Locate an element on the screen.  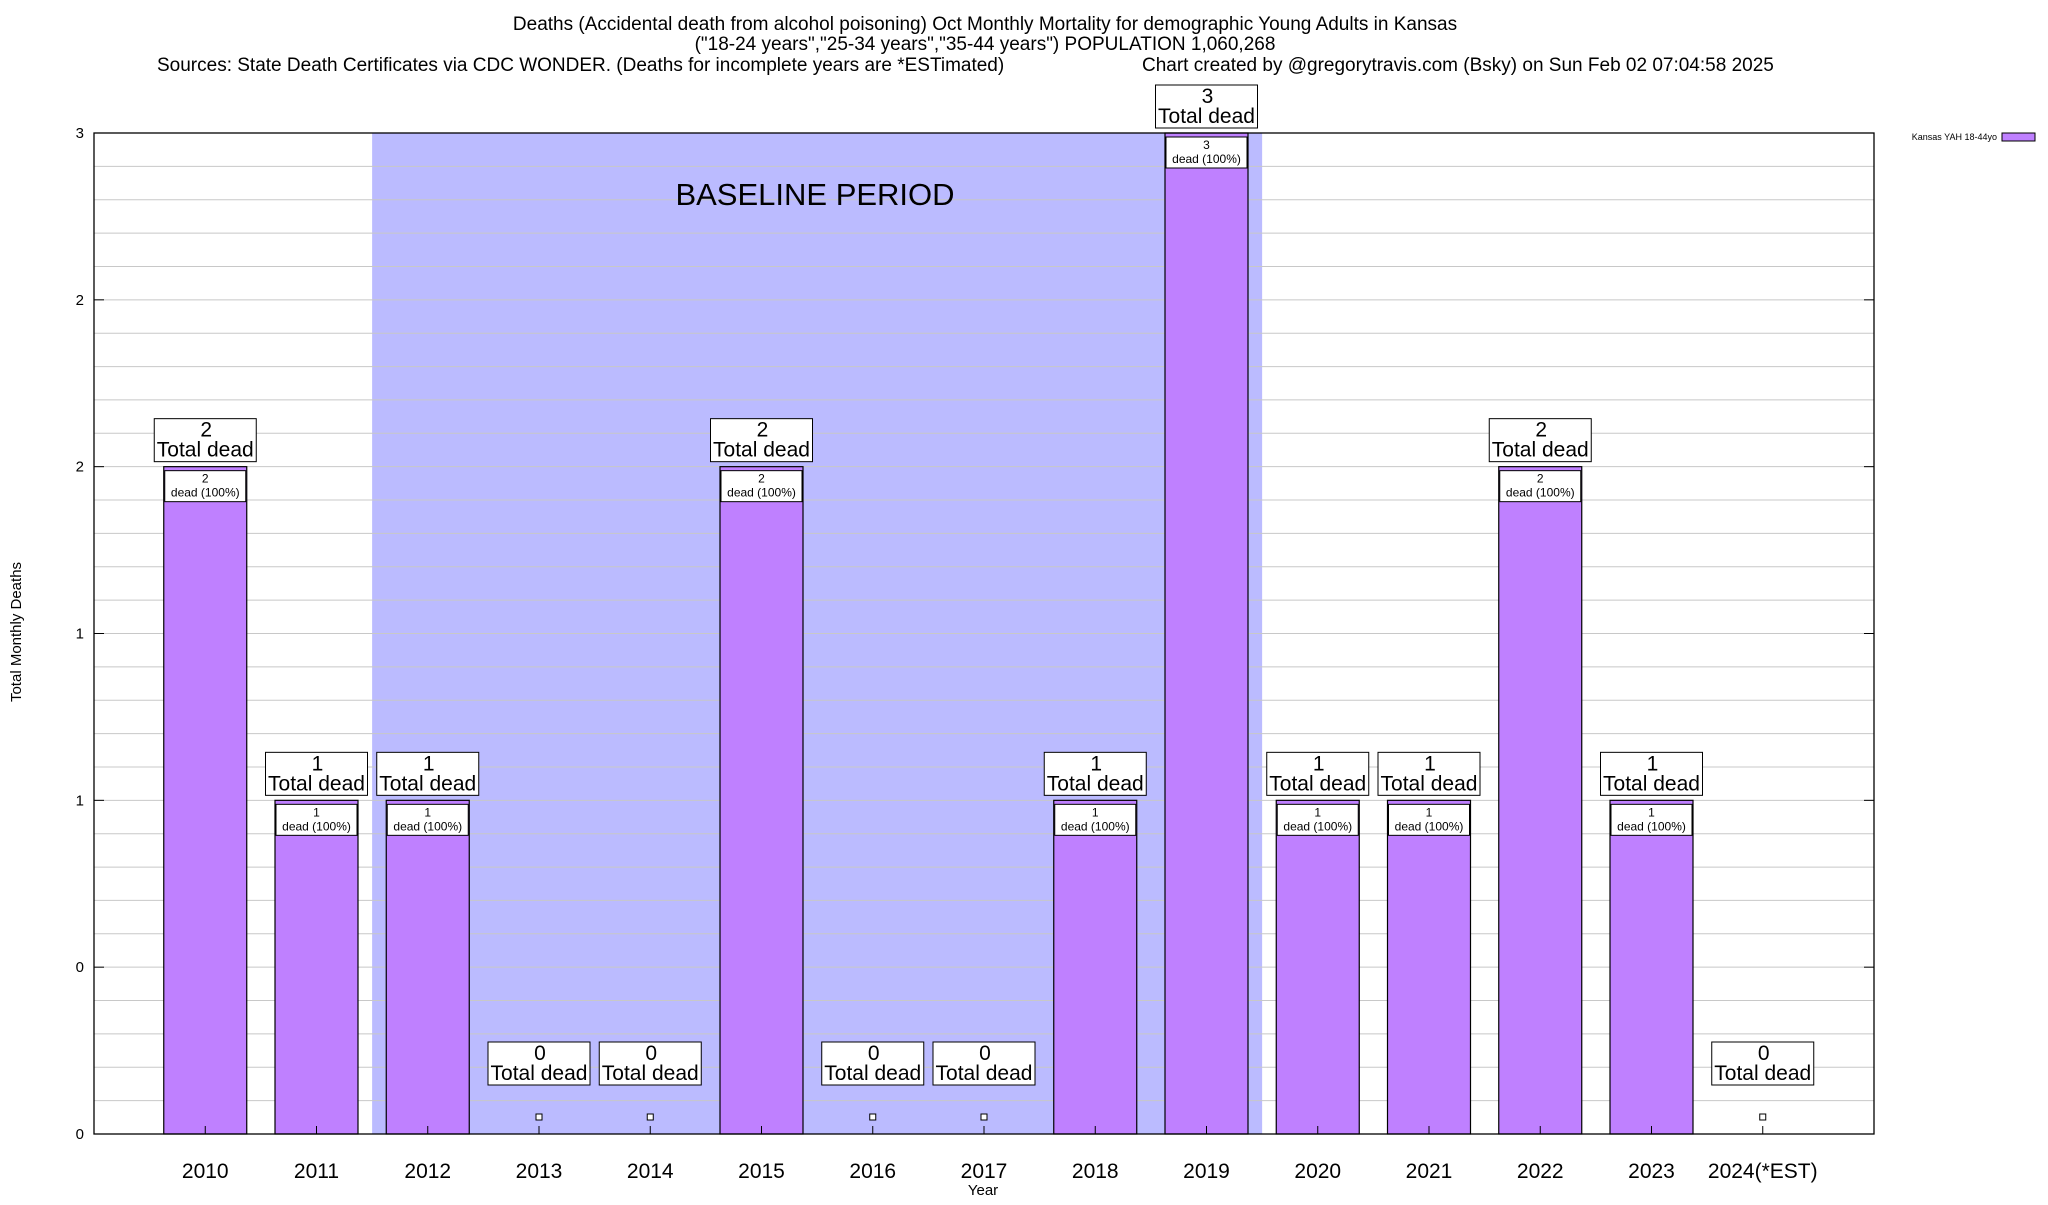
x-tick-label: 2021 is located at coordinates (1429, 1171).